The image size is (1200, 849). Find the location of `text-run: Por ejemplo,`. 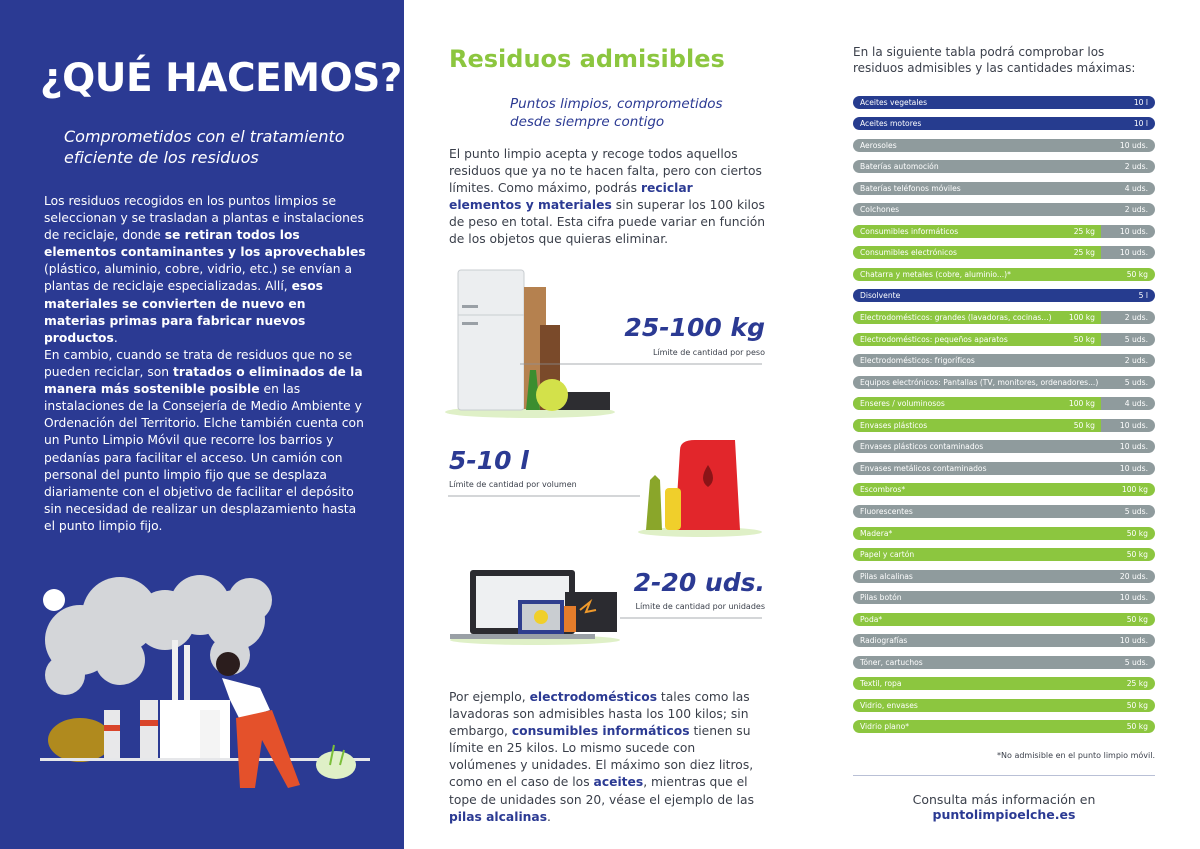

text-run: Por ejemplo, is located at coordinates (489, 697).